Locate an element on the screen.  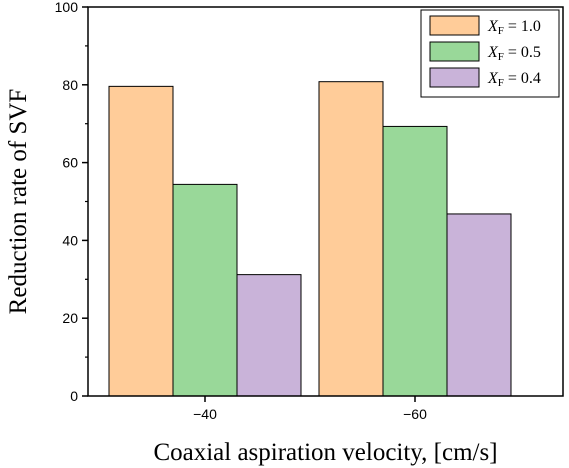
y-tick-label: 40 is located at coordinates (70, 240).